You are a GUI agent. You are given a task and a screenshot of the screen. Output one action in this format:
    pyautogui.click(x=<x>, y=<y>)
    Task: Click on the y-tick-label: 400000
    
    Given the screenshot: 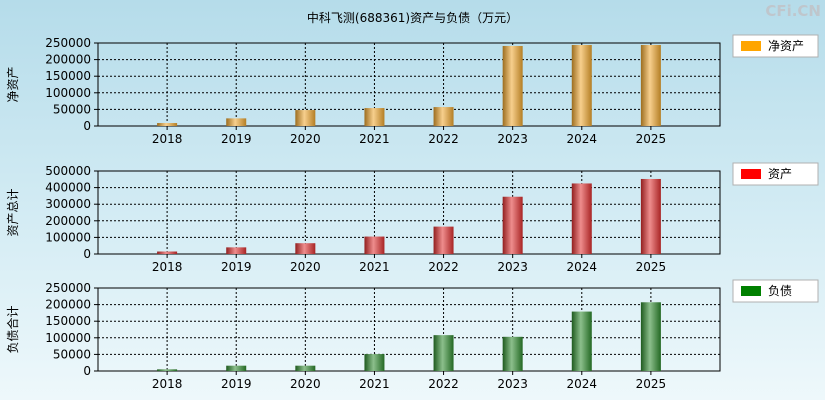 What is the action you would take?
    pyautogui.click(x=68, y=188)
    